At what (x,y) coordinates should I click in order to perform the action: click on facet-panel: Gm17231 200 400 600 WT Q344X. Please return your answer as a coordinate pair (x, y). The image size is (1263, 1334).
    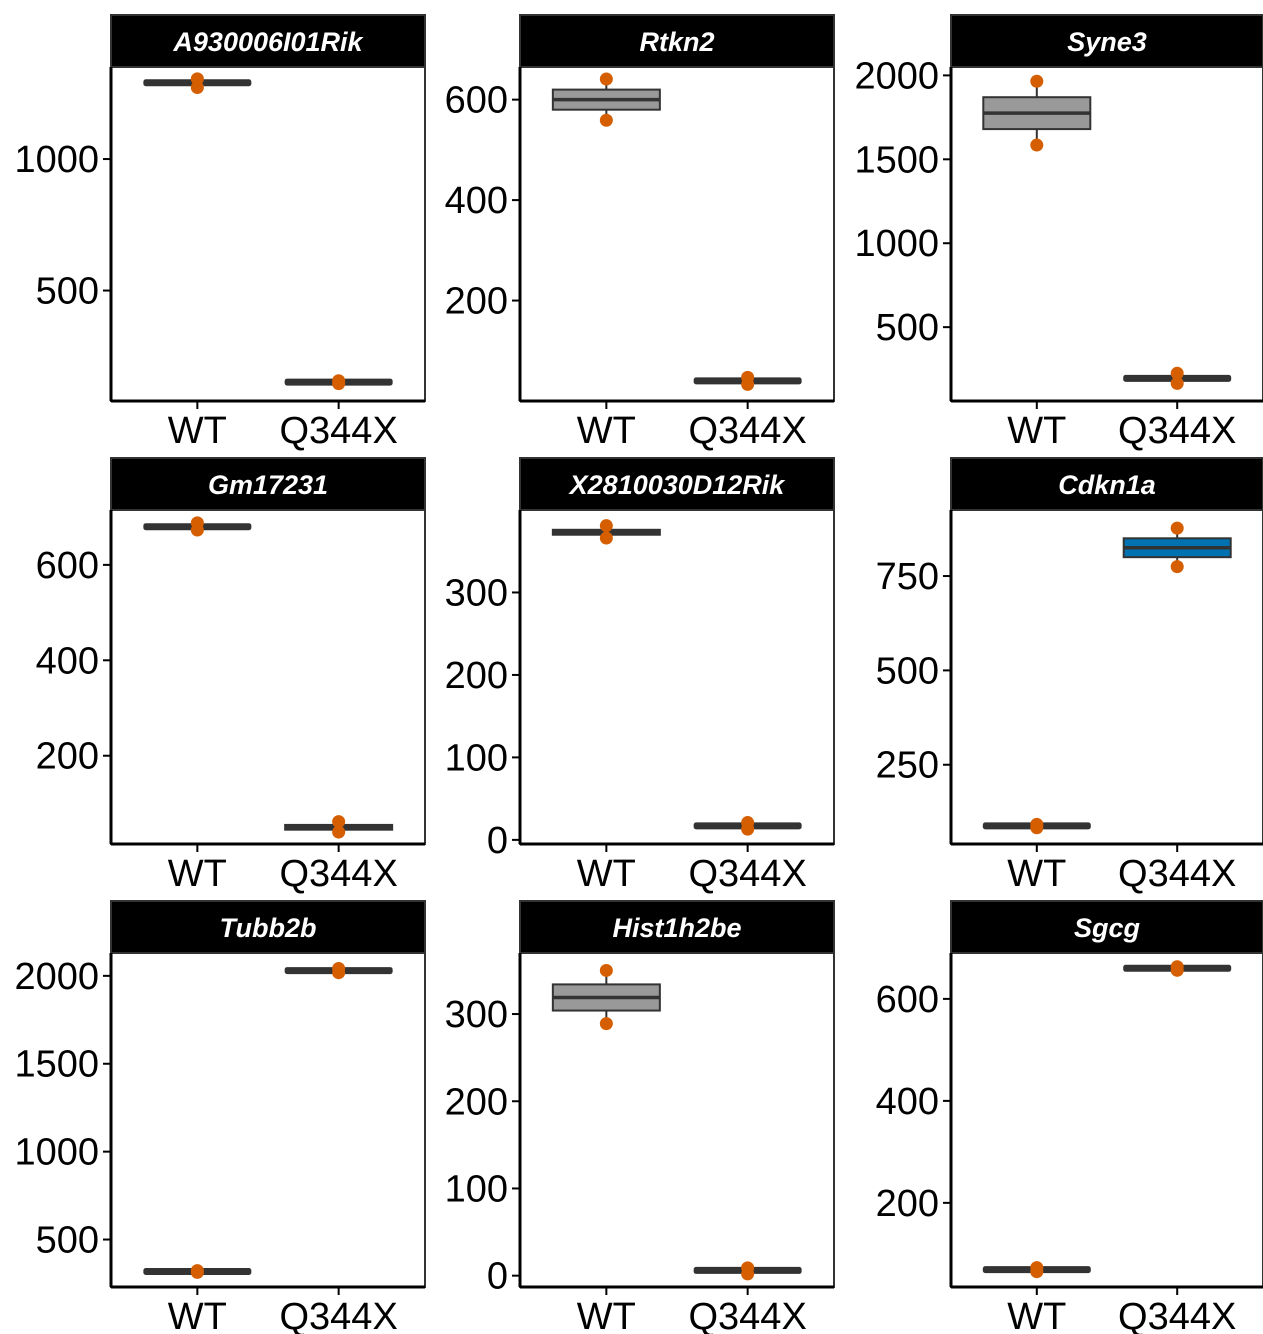
    Looking at the image, I should click on (231, 676).